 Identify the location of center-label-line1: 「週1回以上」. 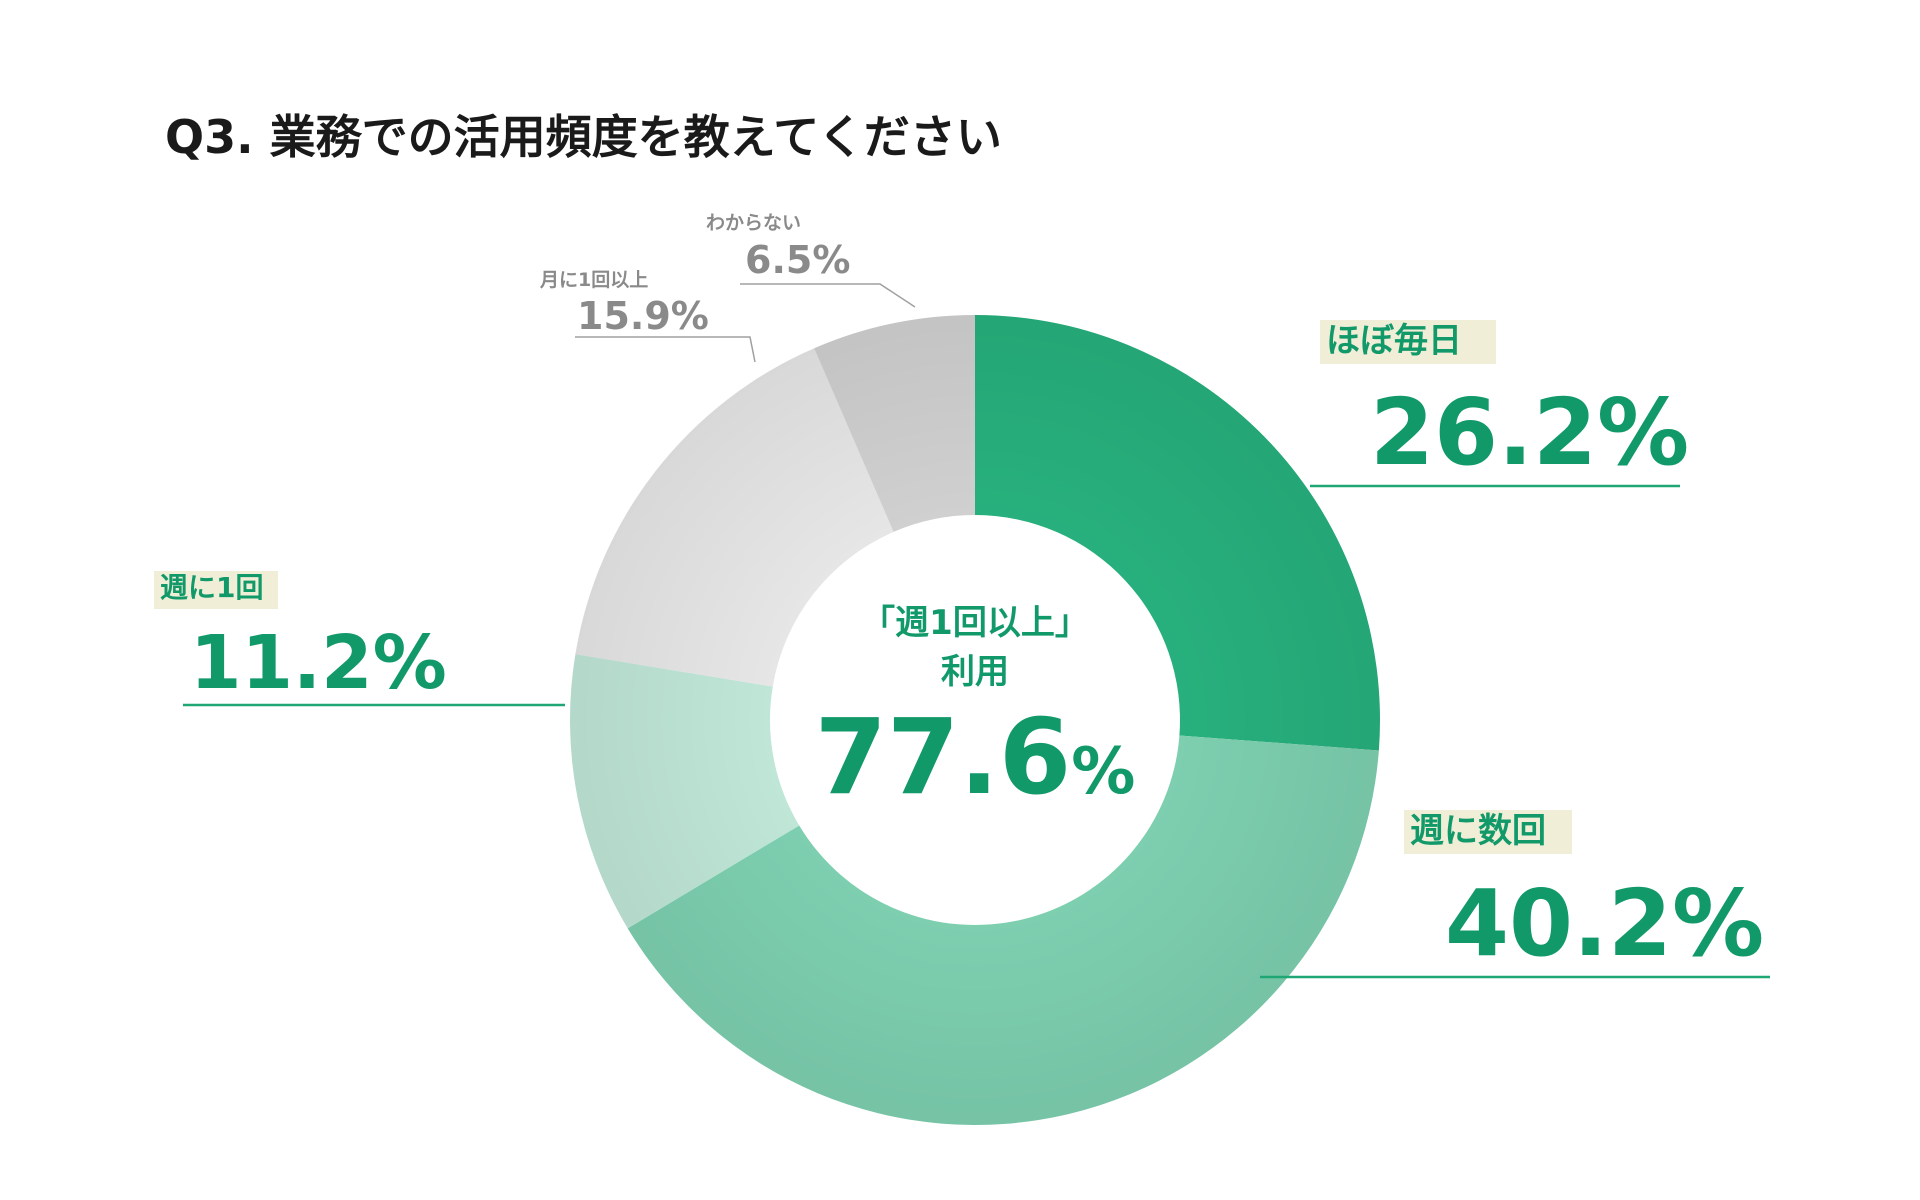
(975, 623).